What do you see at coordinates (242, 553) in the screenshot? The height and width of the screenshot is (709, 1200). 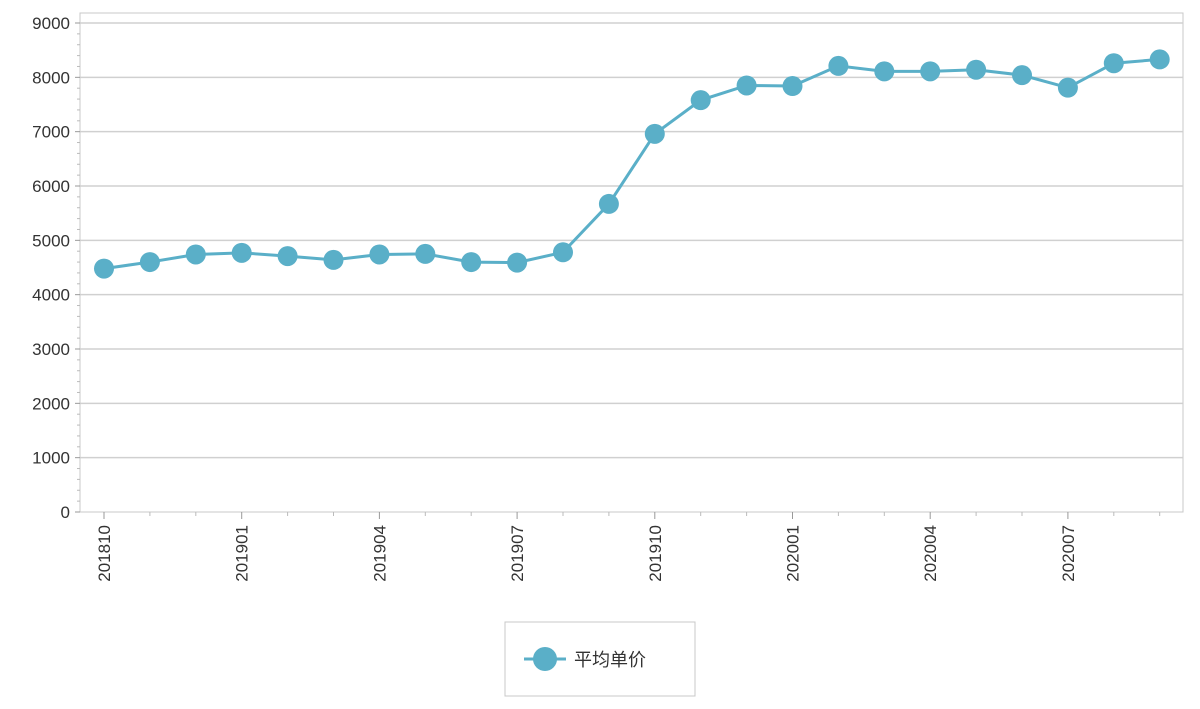 I see `x-tick-label: 201901` at bounding box center [242, 553].